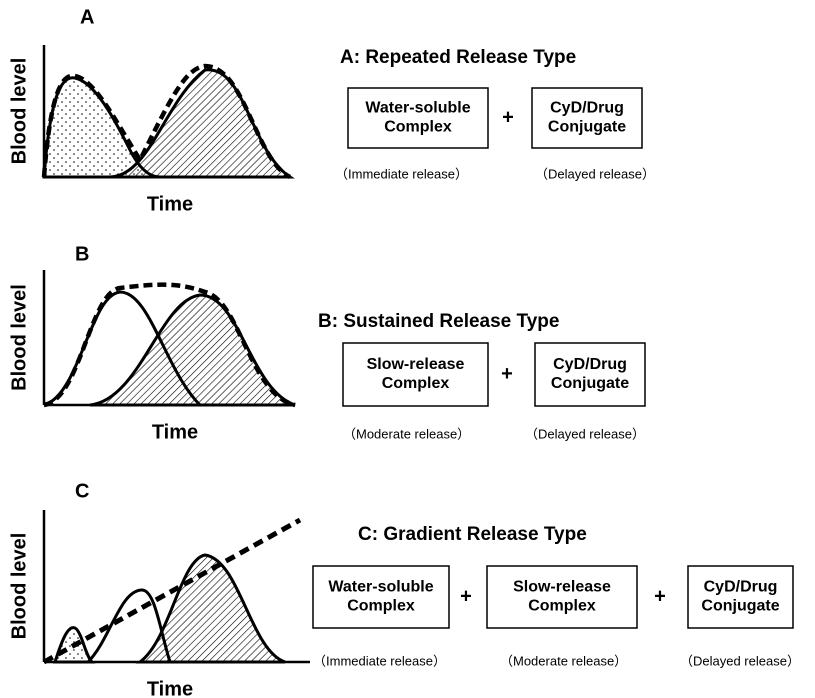 The image size is (815, 698). I want to click on panel-label: B, so click(82, 254).